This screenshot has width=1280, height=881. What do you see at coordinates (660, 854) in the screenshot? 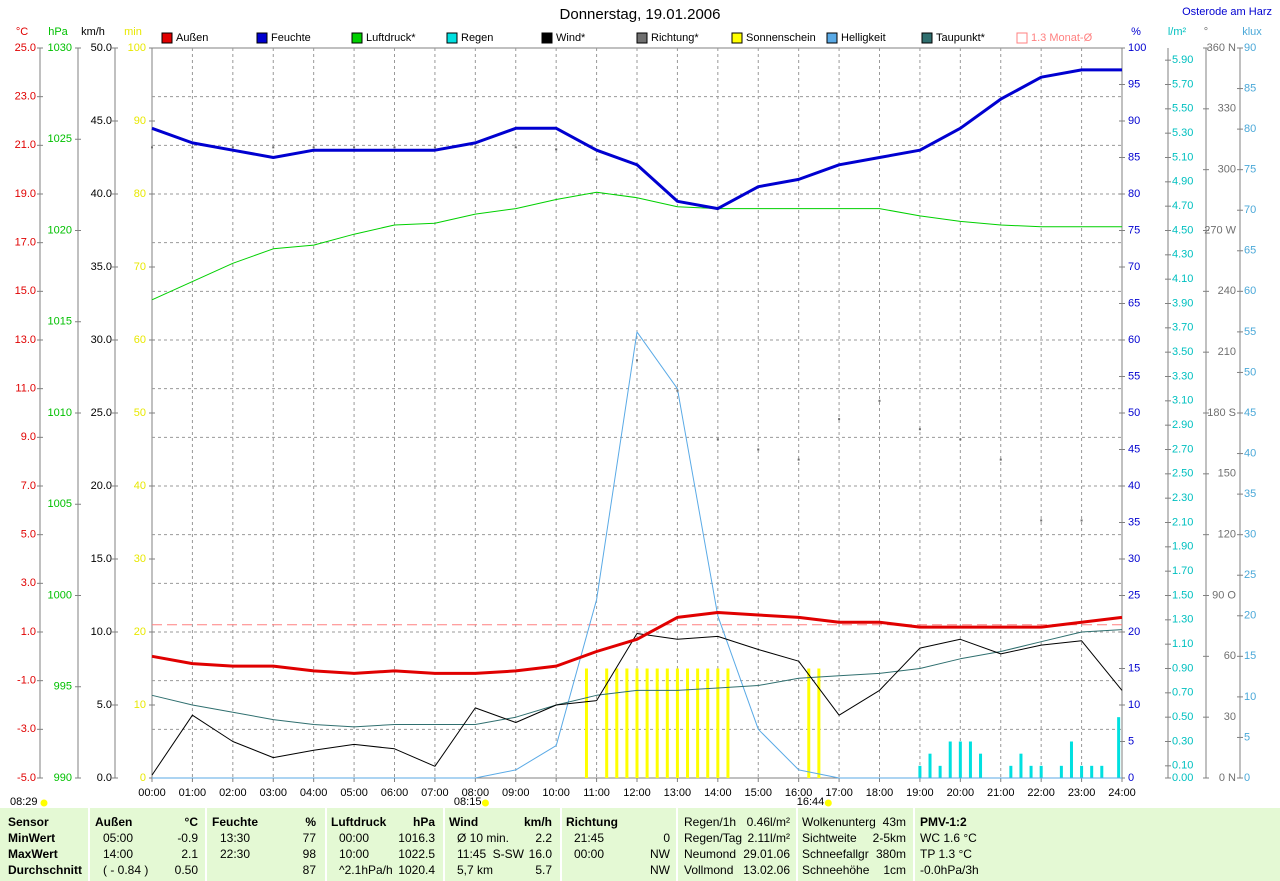
I see `cell-value: NW` at bounding box center [660, 854].